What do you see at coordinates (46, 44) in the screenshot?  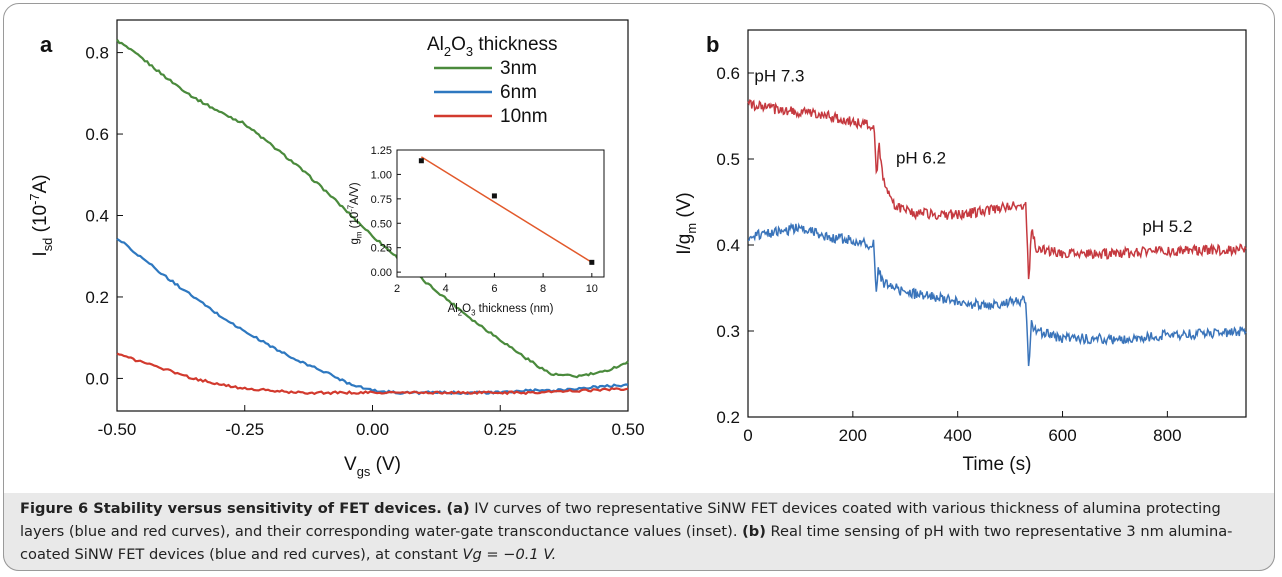 I see `panel-a-label: a` at bounding box center [46, 44].